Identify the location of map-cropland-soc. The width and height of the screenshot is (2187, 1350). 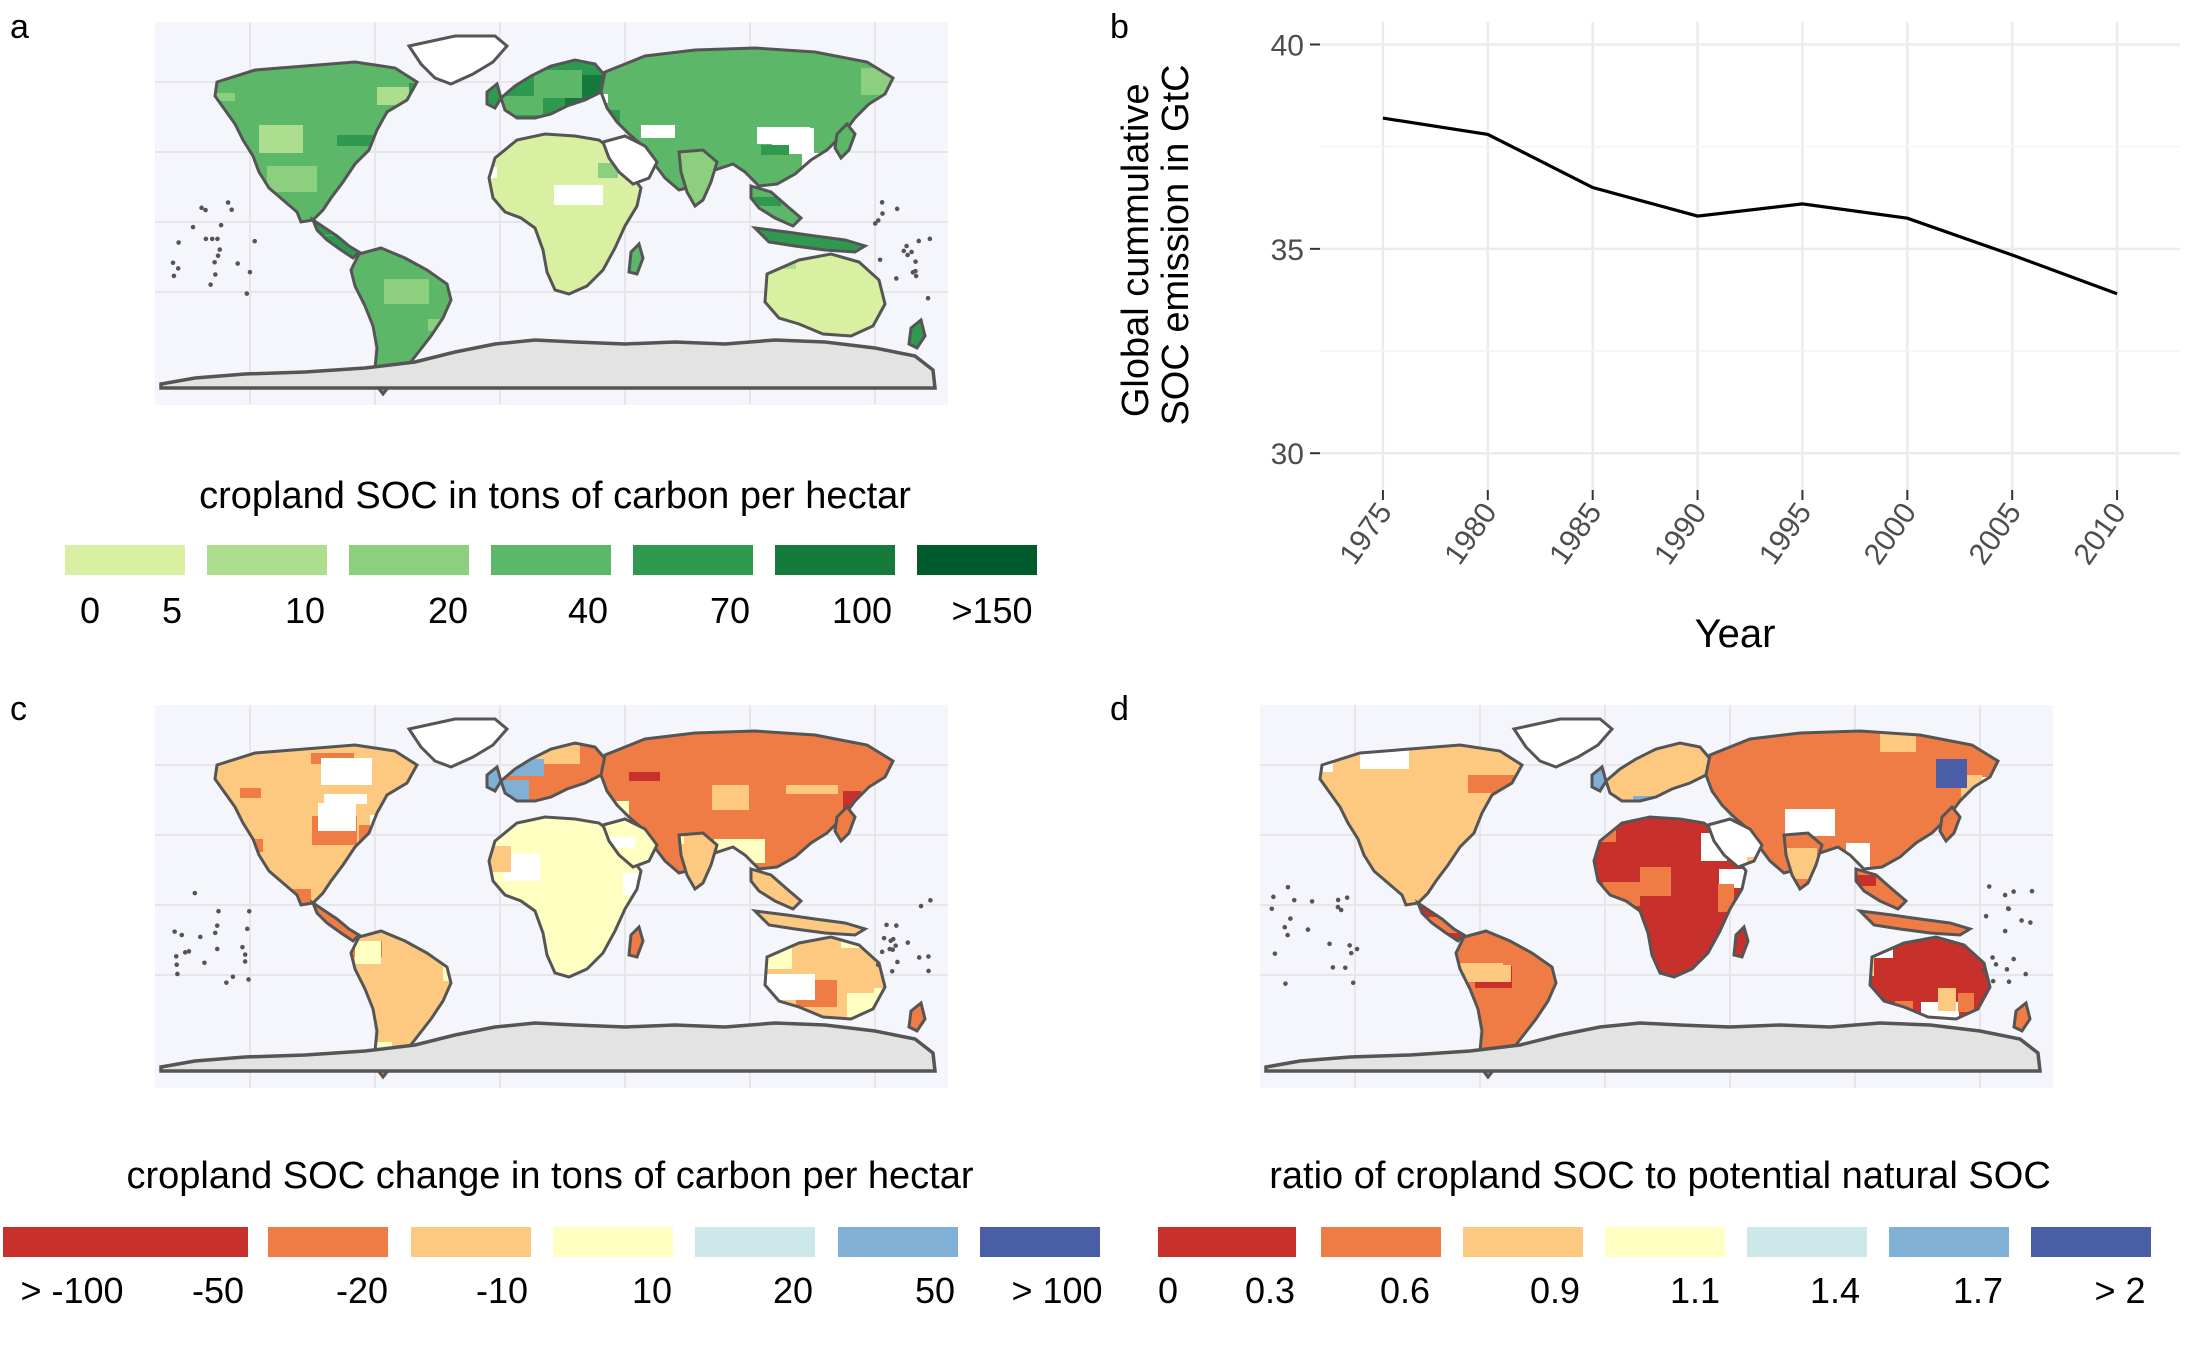
(551, 213).